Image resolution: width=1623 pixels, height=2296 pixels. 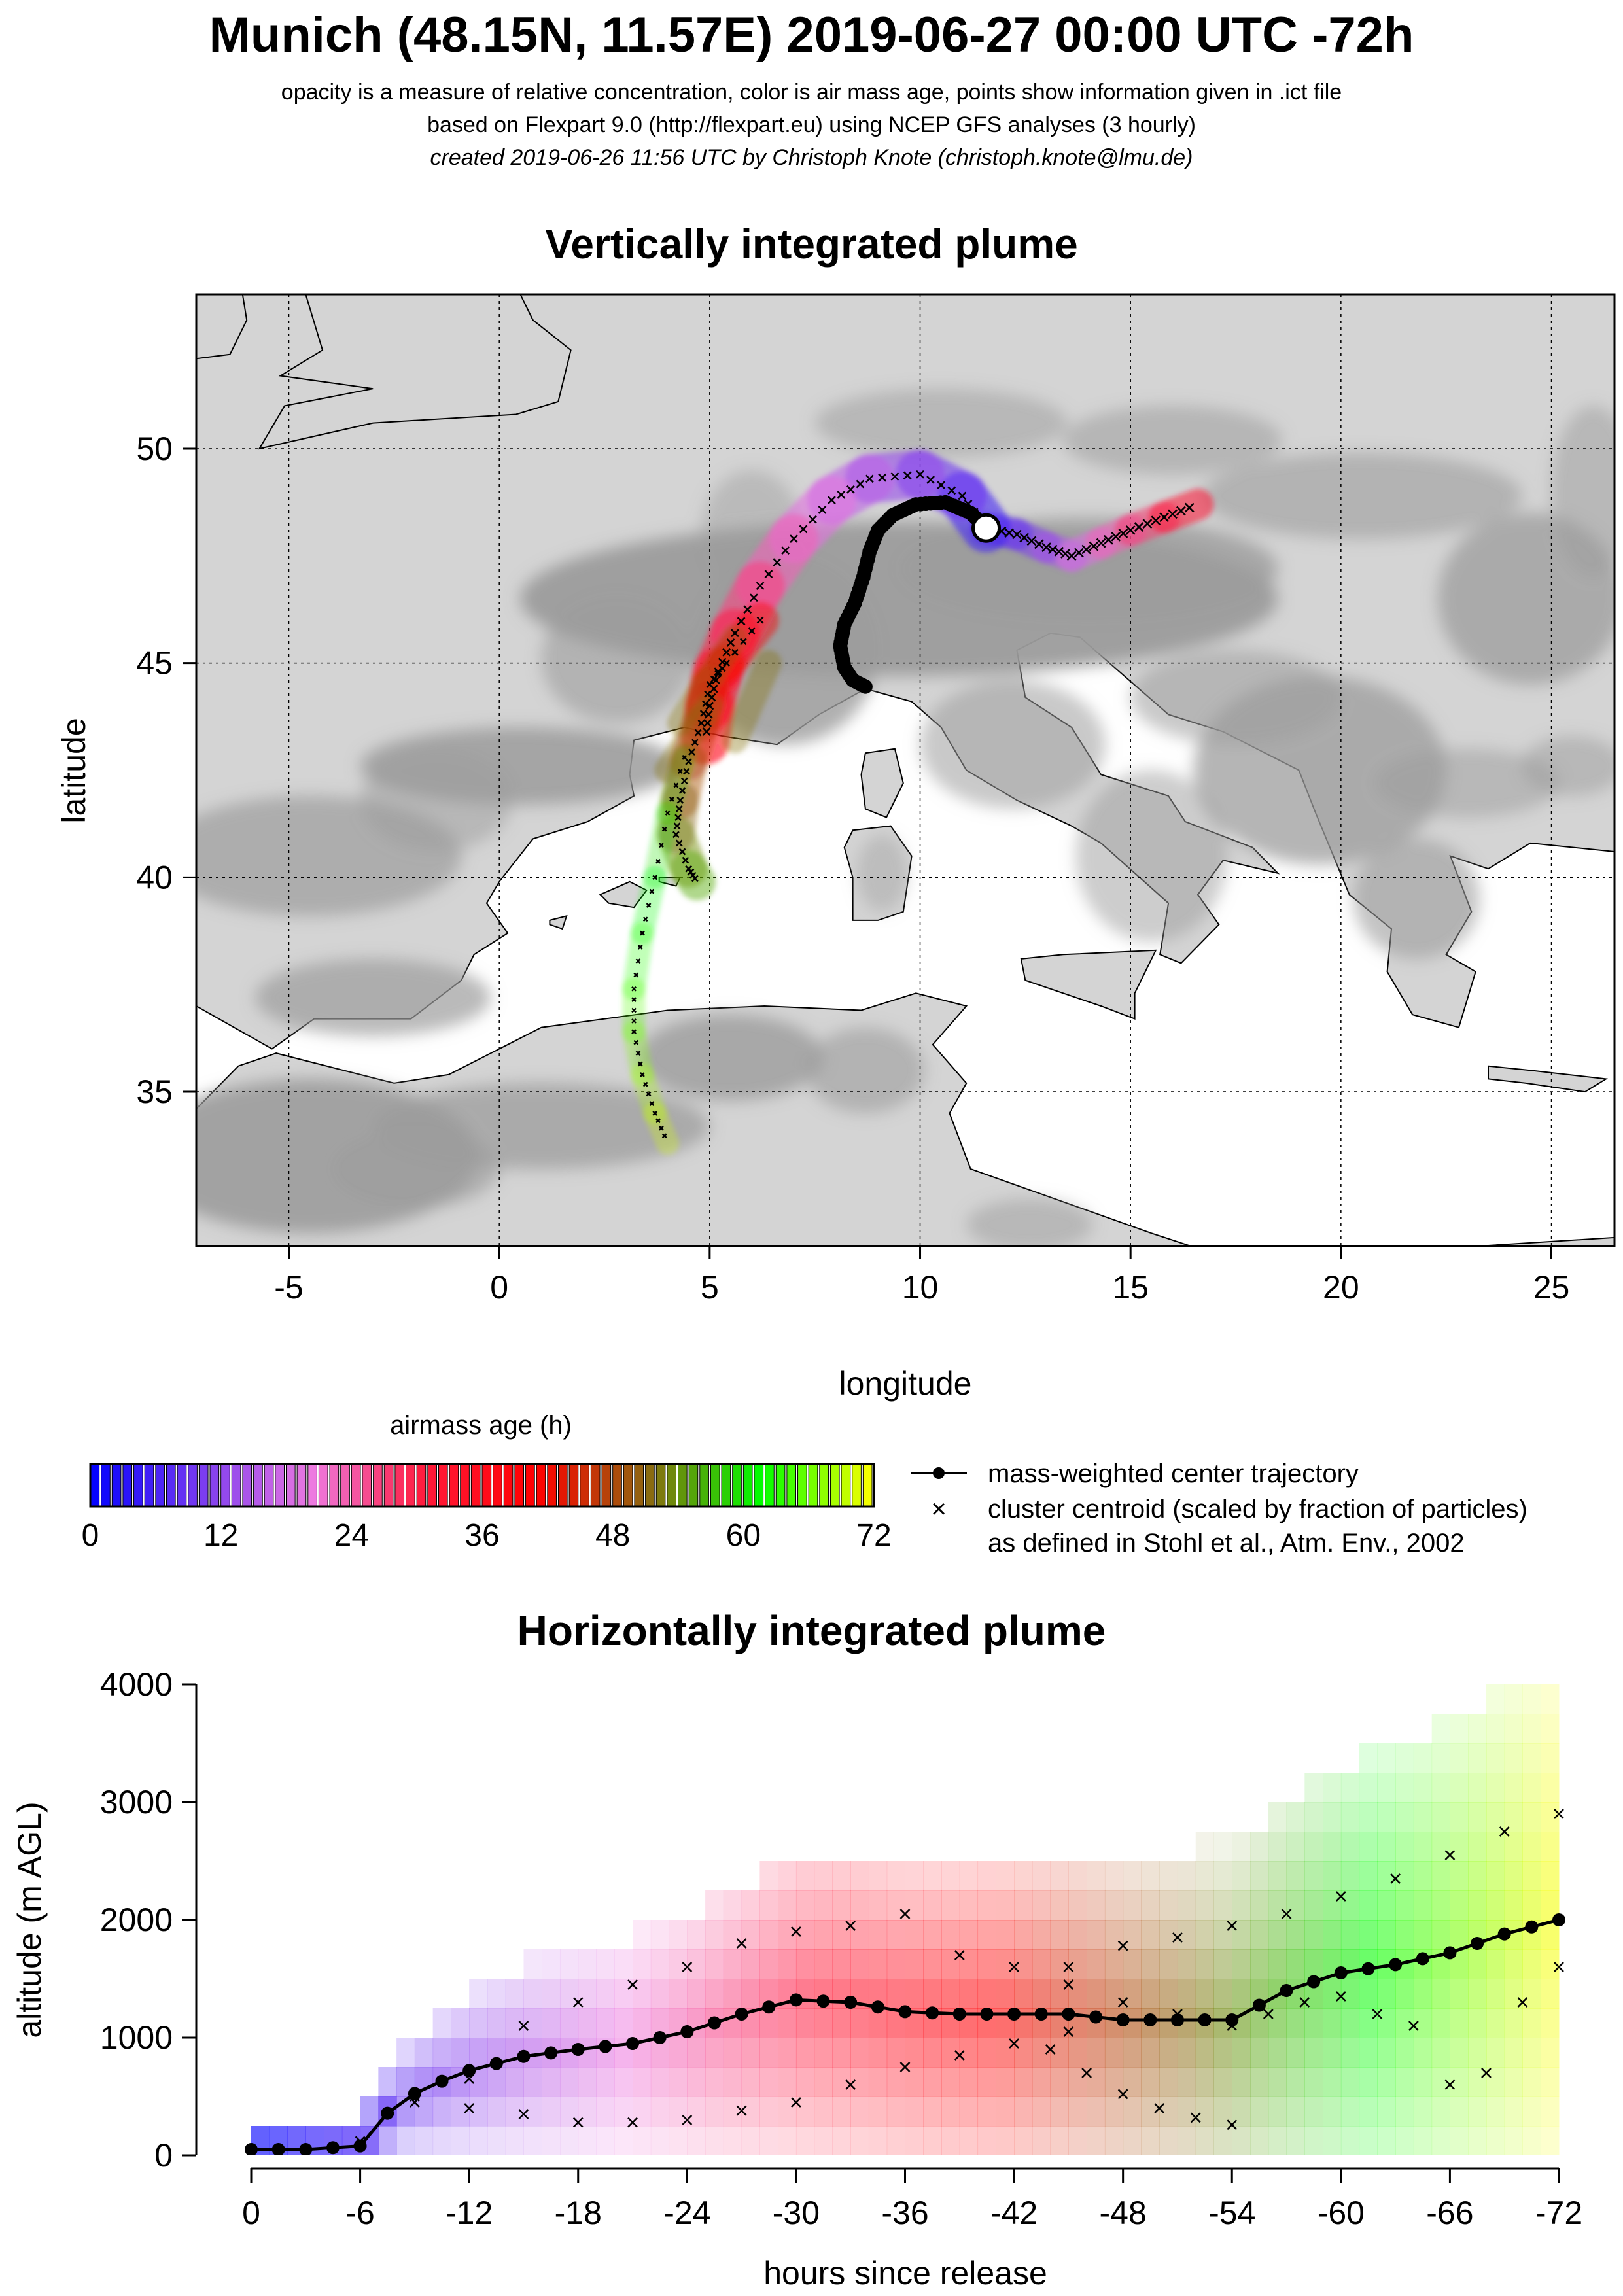 I want to click on profile-x-tick-label: 0, so click(x=251, y=2213).